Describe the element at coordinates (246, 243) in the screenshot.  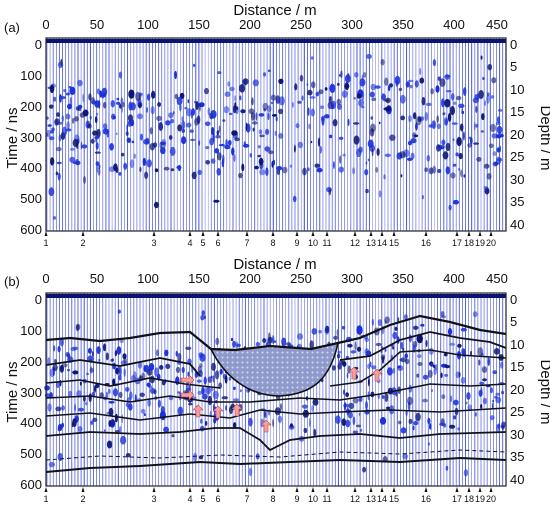
I see `svg-text: 7` at that location.